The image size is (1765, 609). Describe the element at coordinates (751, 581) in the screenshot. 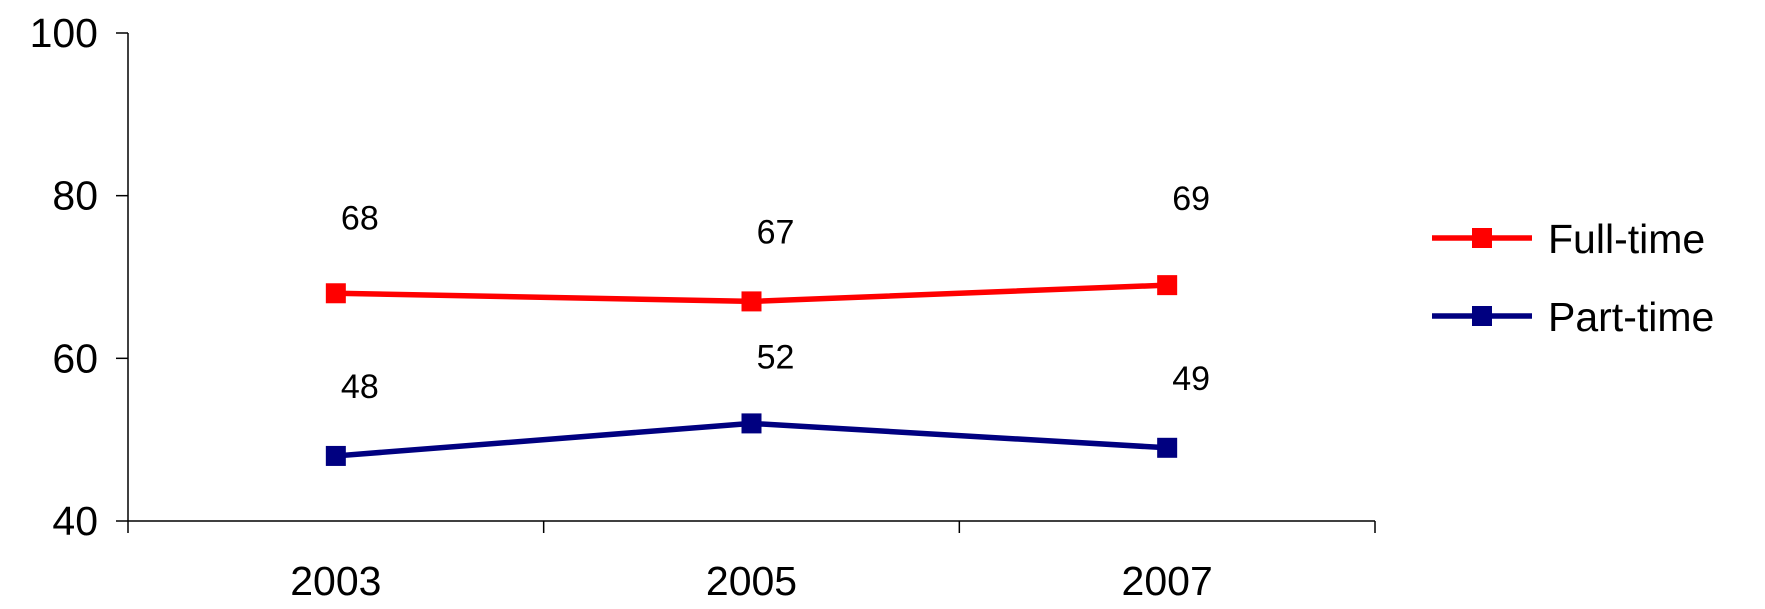

I see `x-tick-label: 2005` at that location.